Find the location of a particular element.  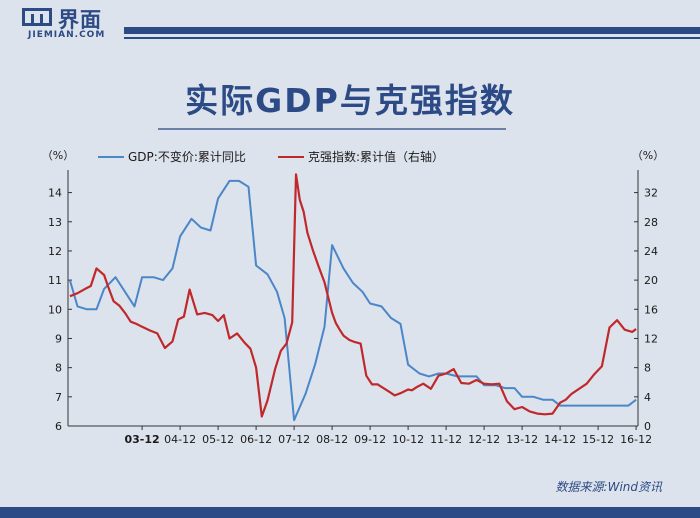

x-tick-label: 13-12 is located at coordinates (522, 439).